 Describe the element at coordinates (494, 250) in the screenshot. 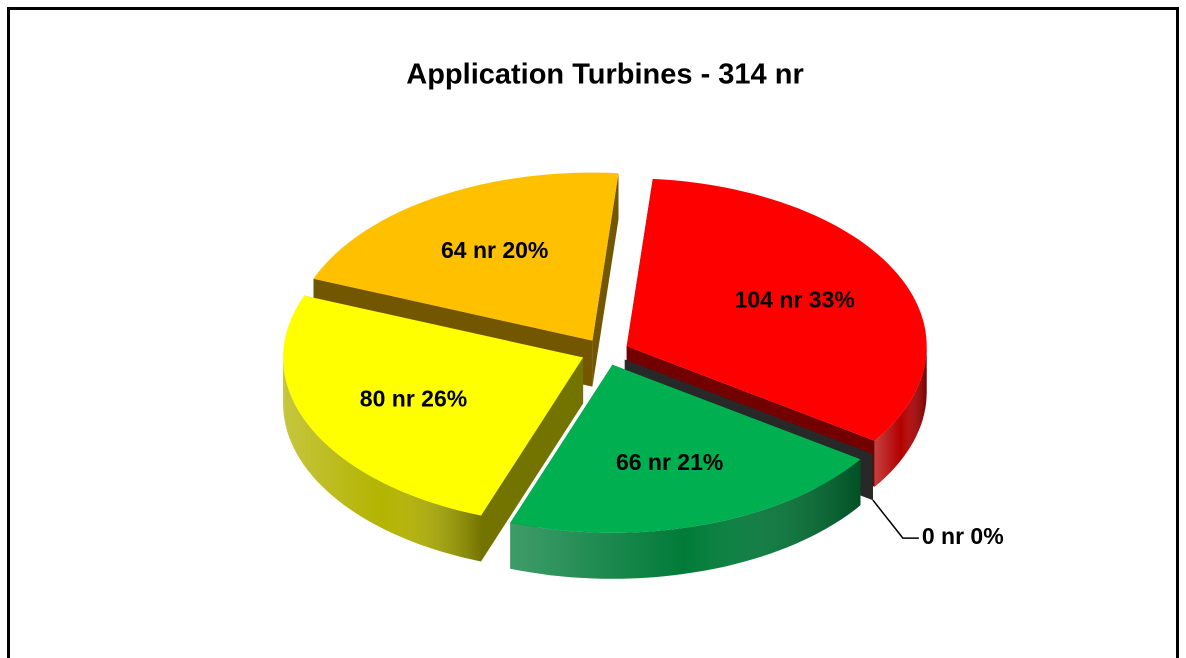

I see `data-label: 64 nr 20%` at that location.